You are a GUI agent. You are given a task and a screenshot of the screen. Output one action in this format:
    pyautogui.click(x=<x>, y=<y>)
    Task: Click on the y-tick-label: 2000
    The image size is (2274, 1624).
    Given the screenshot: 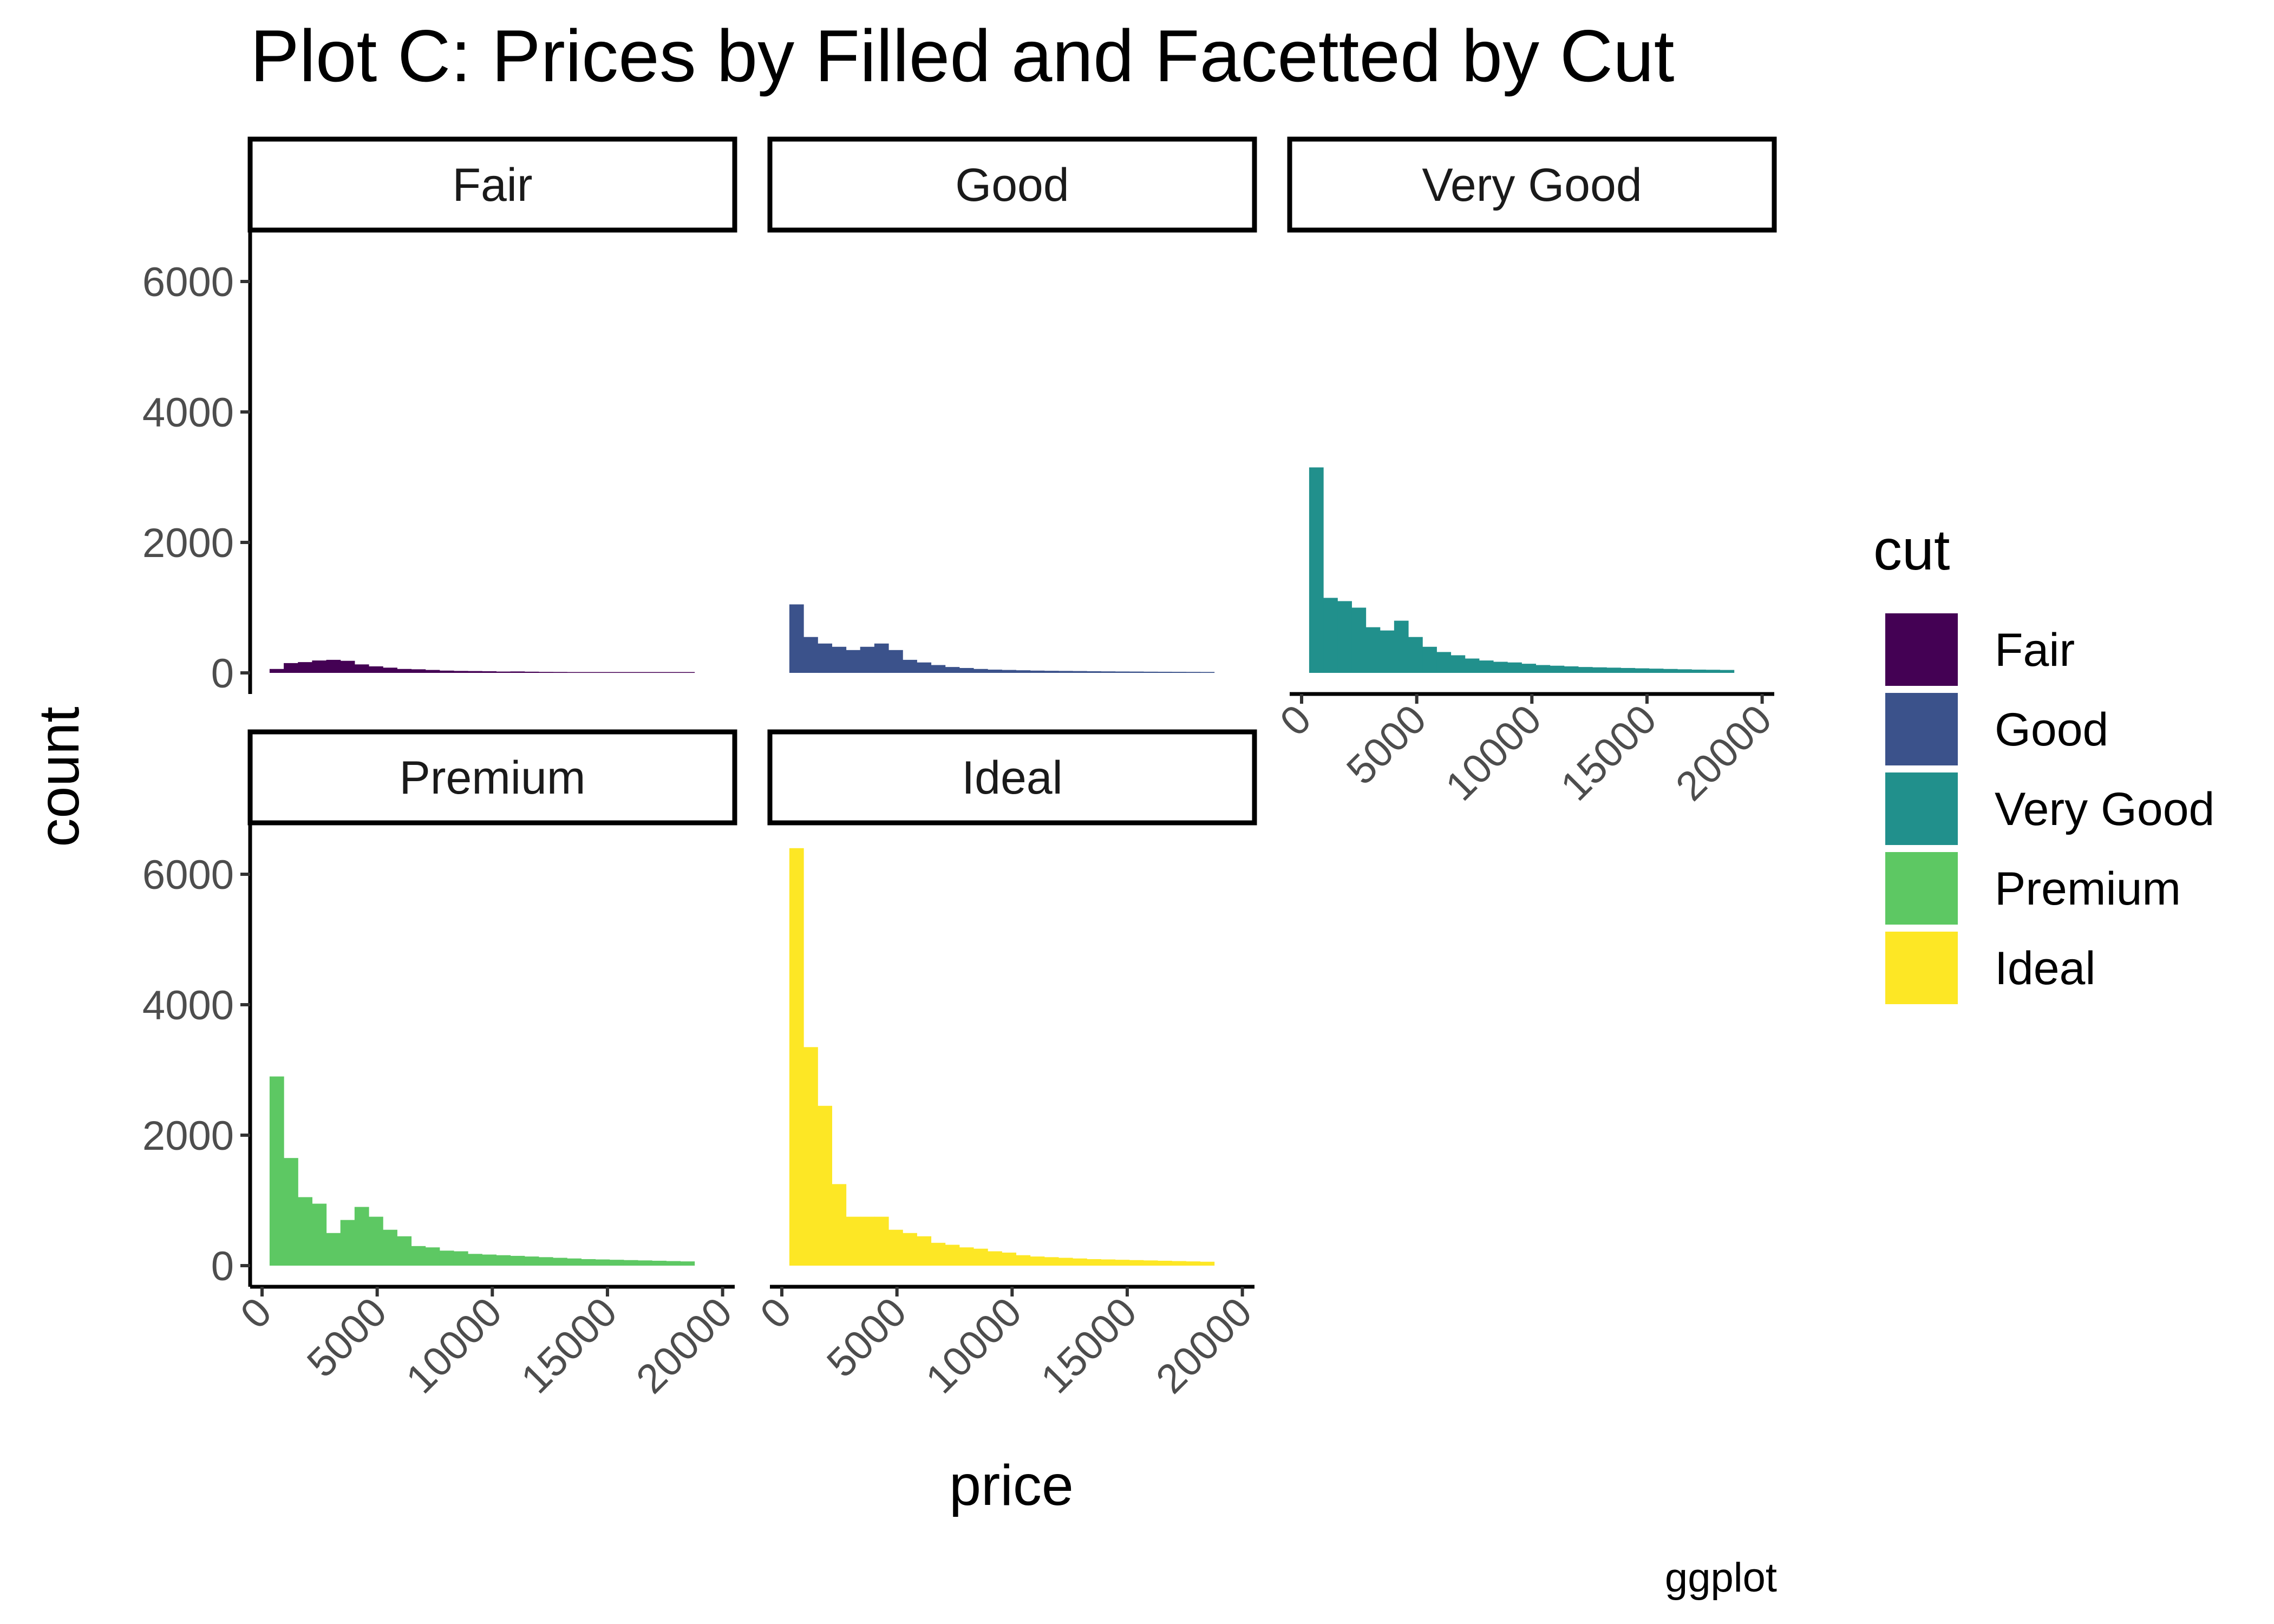 What is the action you would take?
    pyautogui.click(x=188, y=543)
    